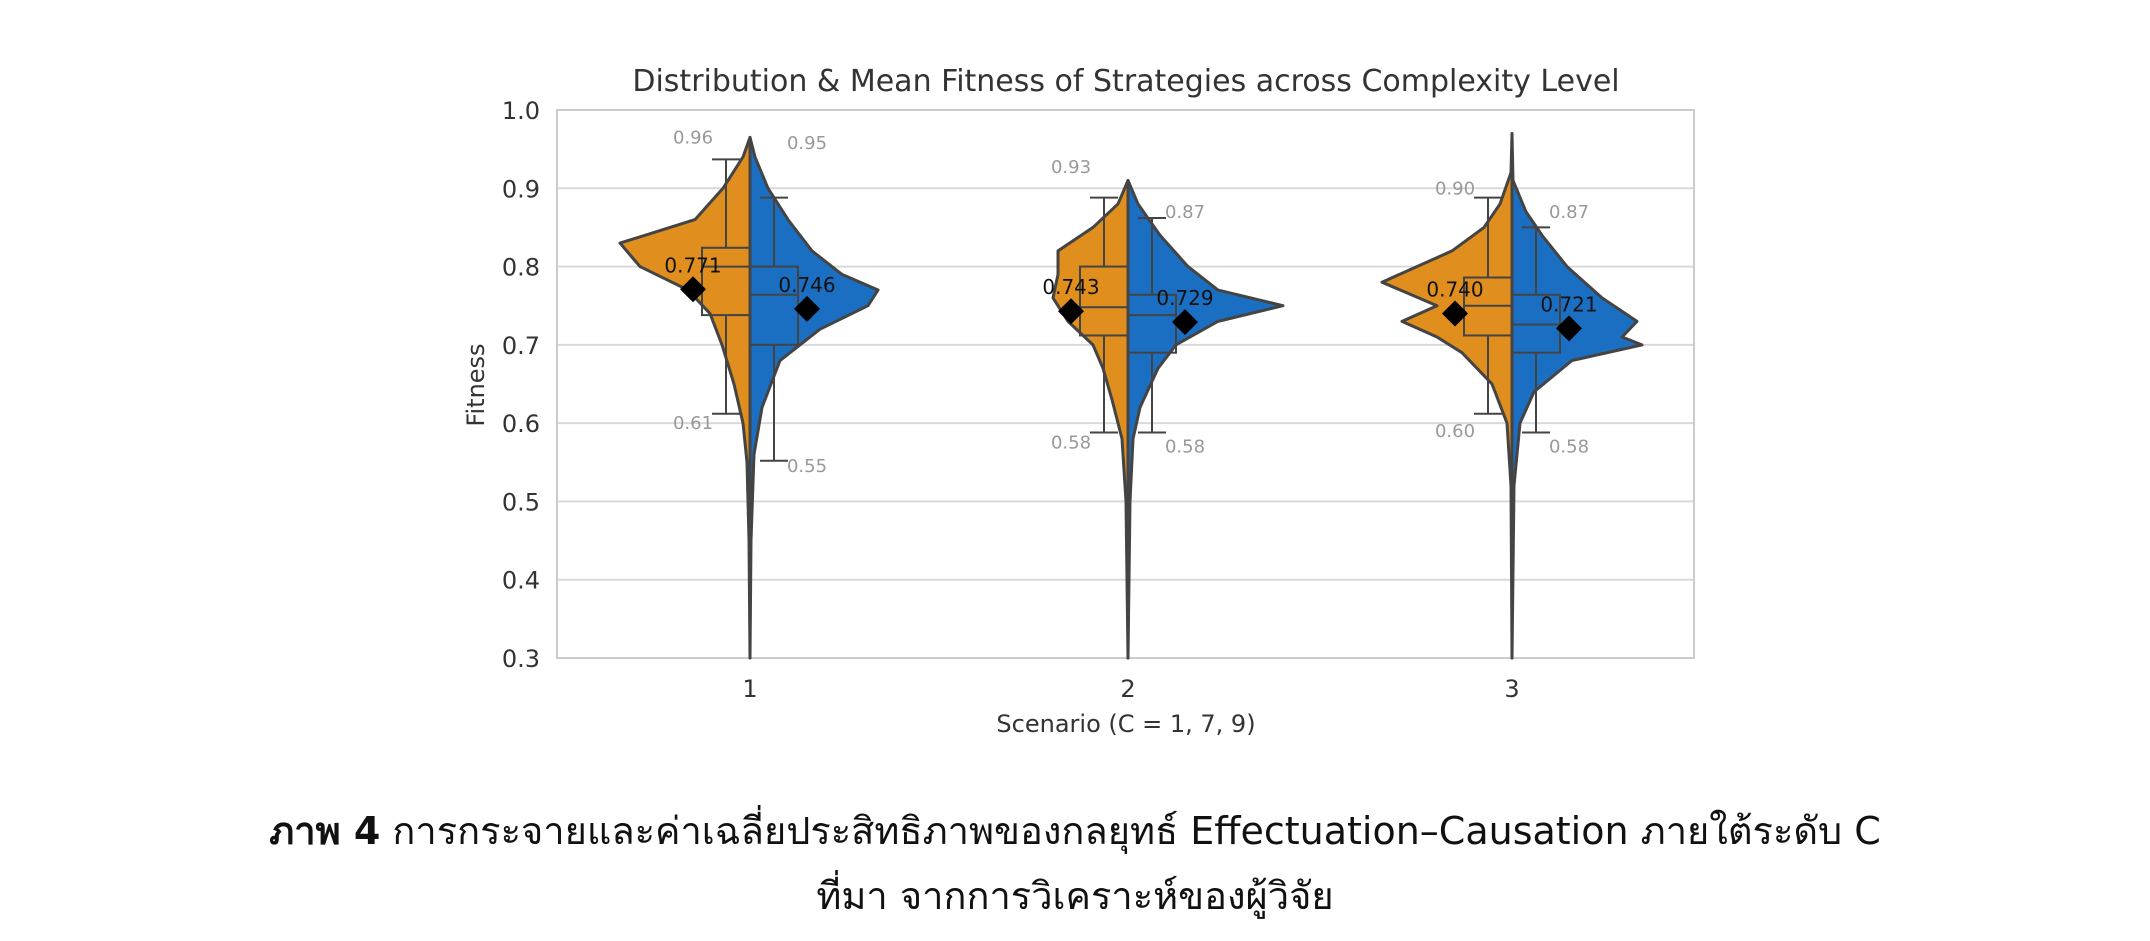 This screenshot has width=2150, height=941. What do you see at coordinates (521, 659) in the screenshot?
I see `y-tick-label: 0.3` at bounding box center [521, 659].